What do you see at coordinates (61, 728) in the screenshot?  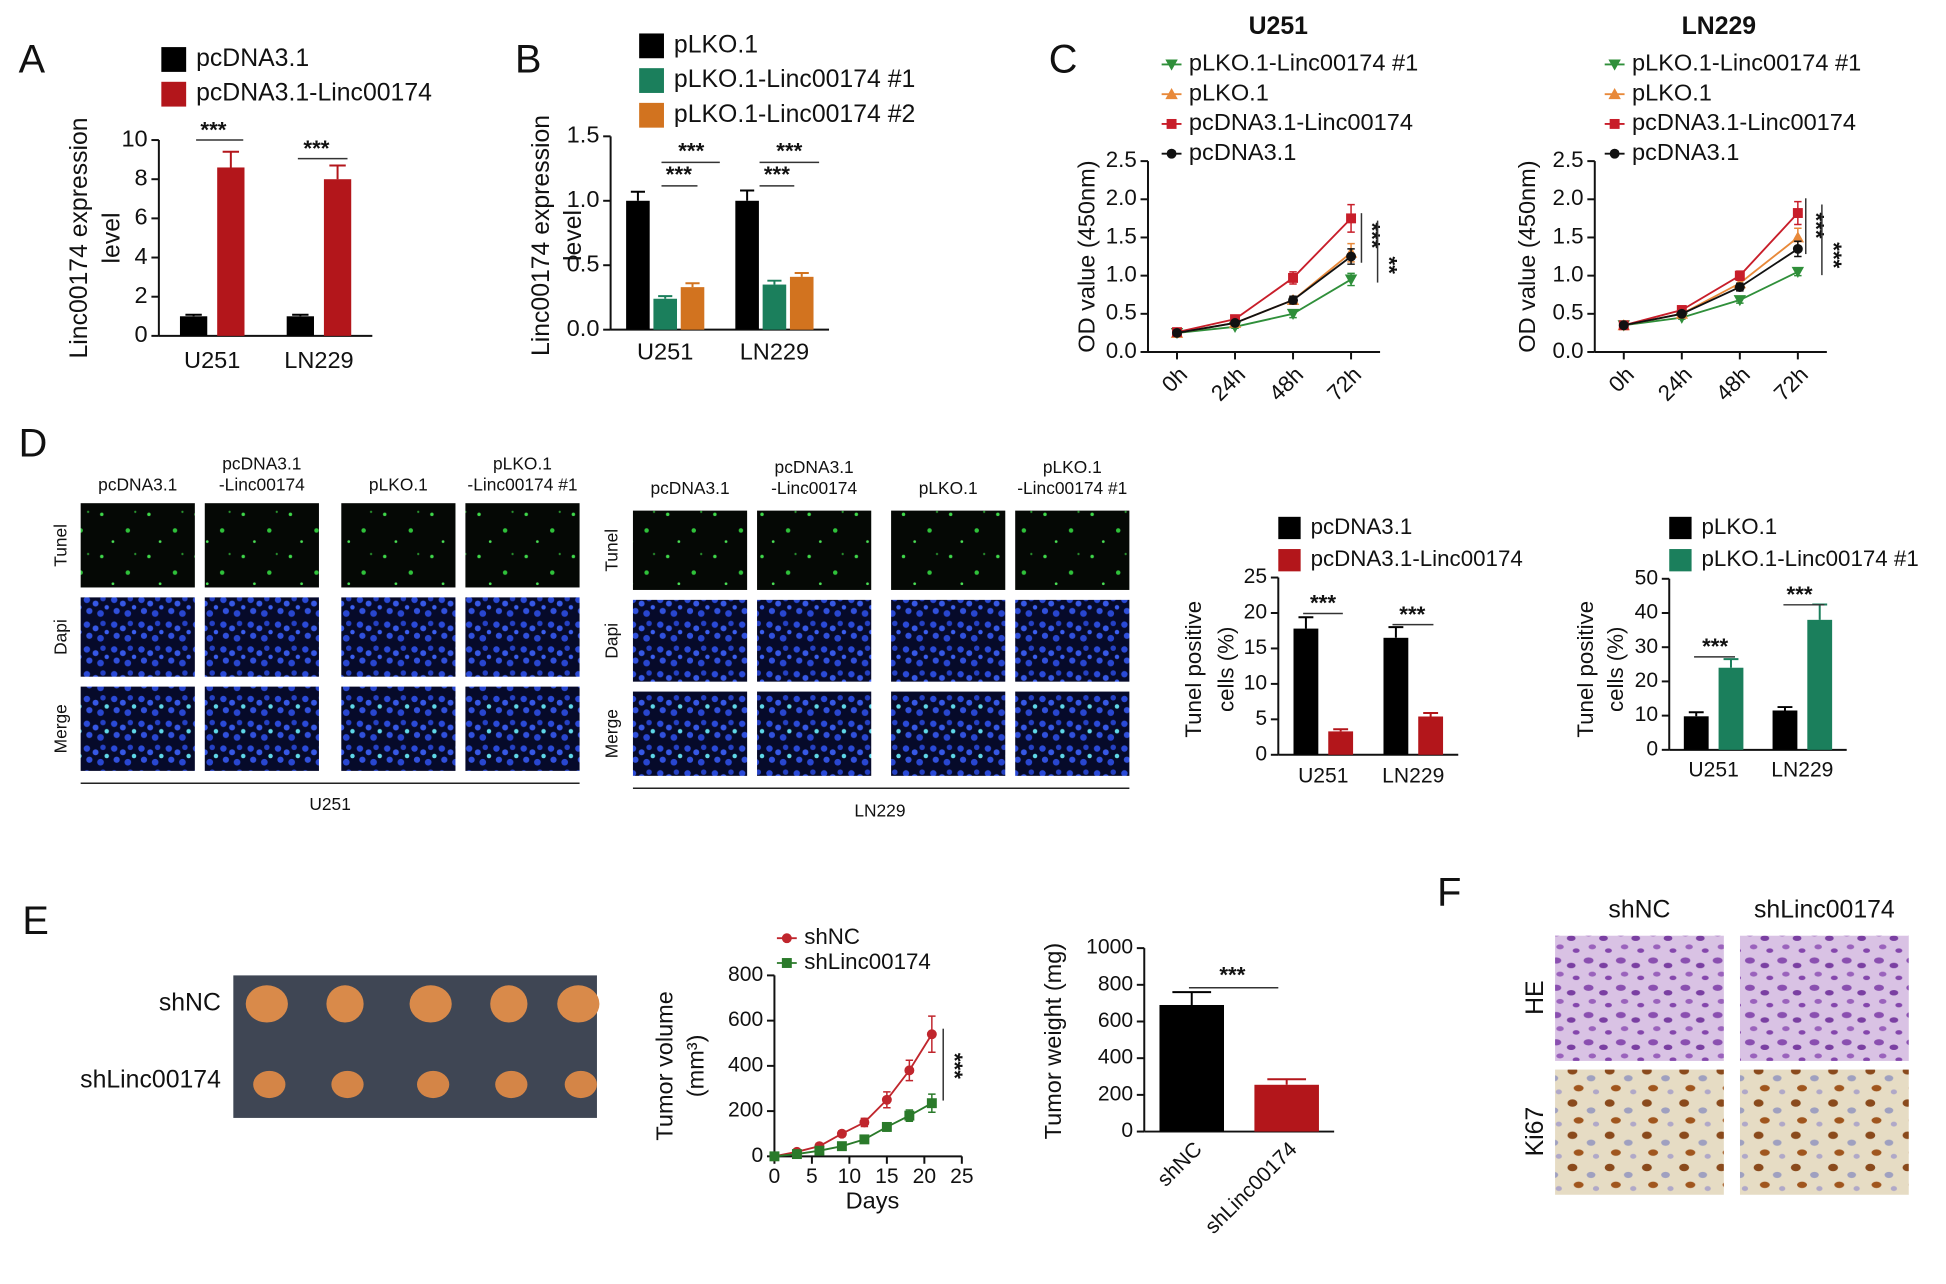 I see `row-label: Merge` at bounding box center [61, 728].